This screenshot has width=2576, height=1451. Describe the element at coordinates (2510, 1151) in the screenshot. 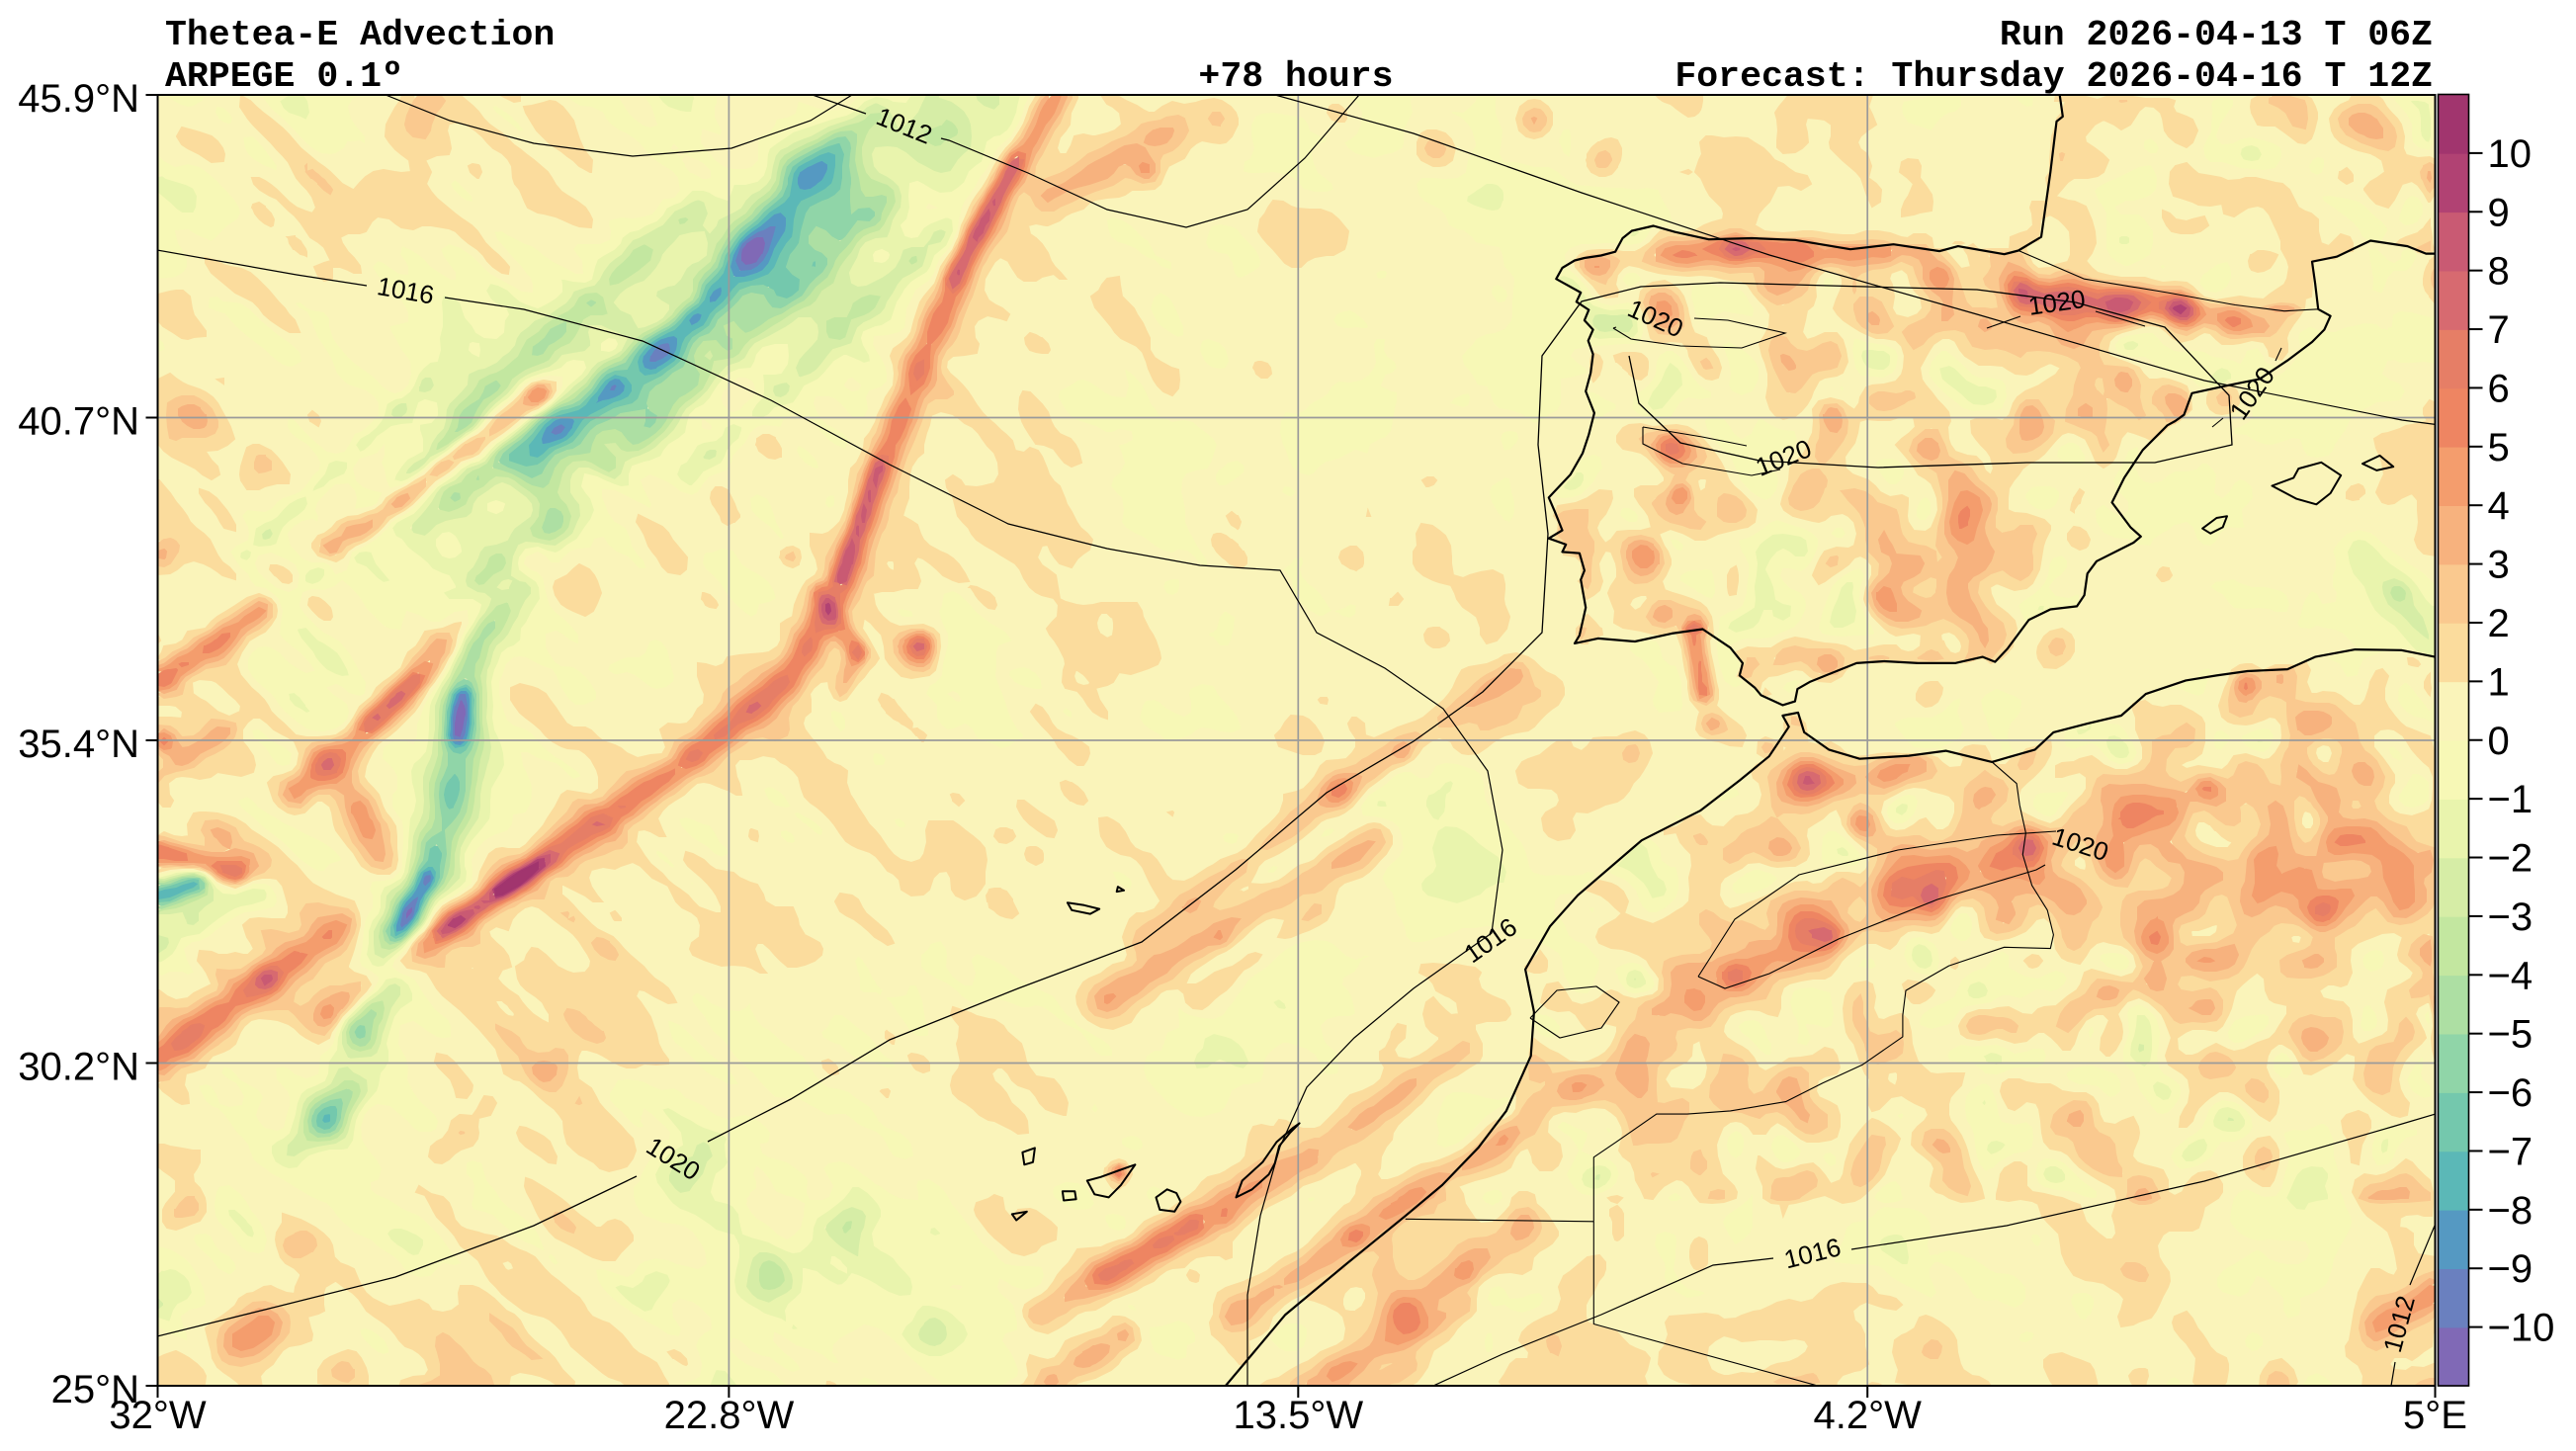

I see `svg-text: −7` at that location.